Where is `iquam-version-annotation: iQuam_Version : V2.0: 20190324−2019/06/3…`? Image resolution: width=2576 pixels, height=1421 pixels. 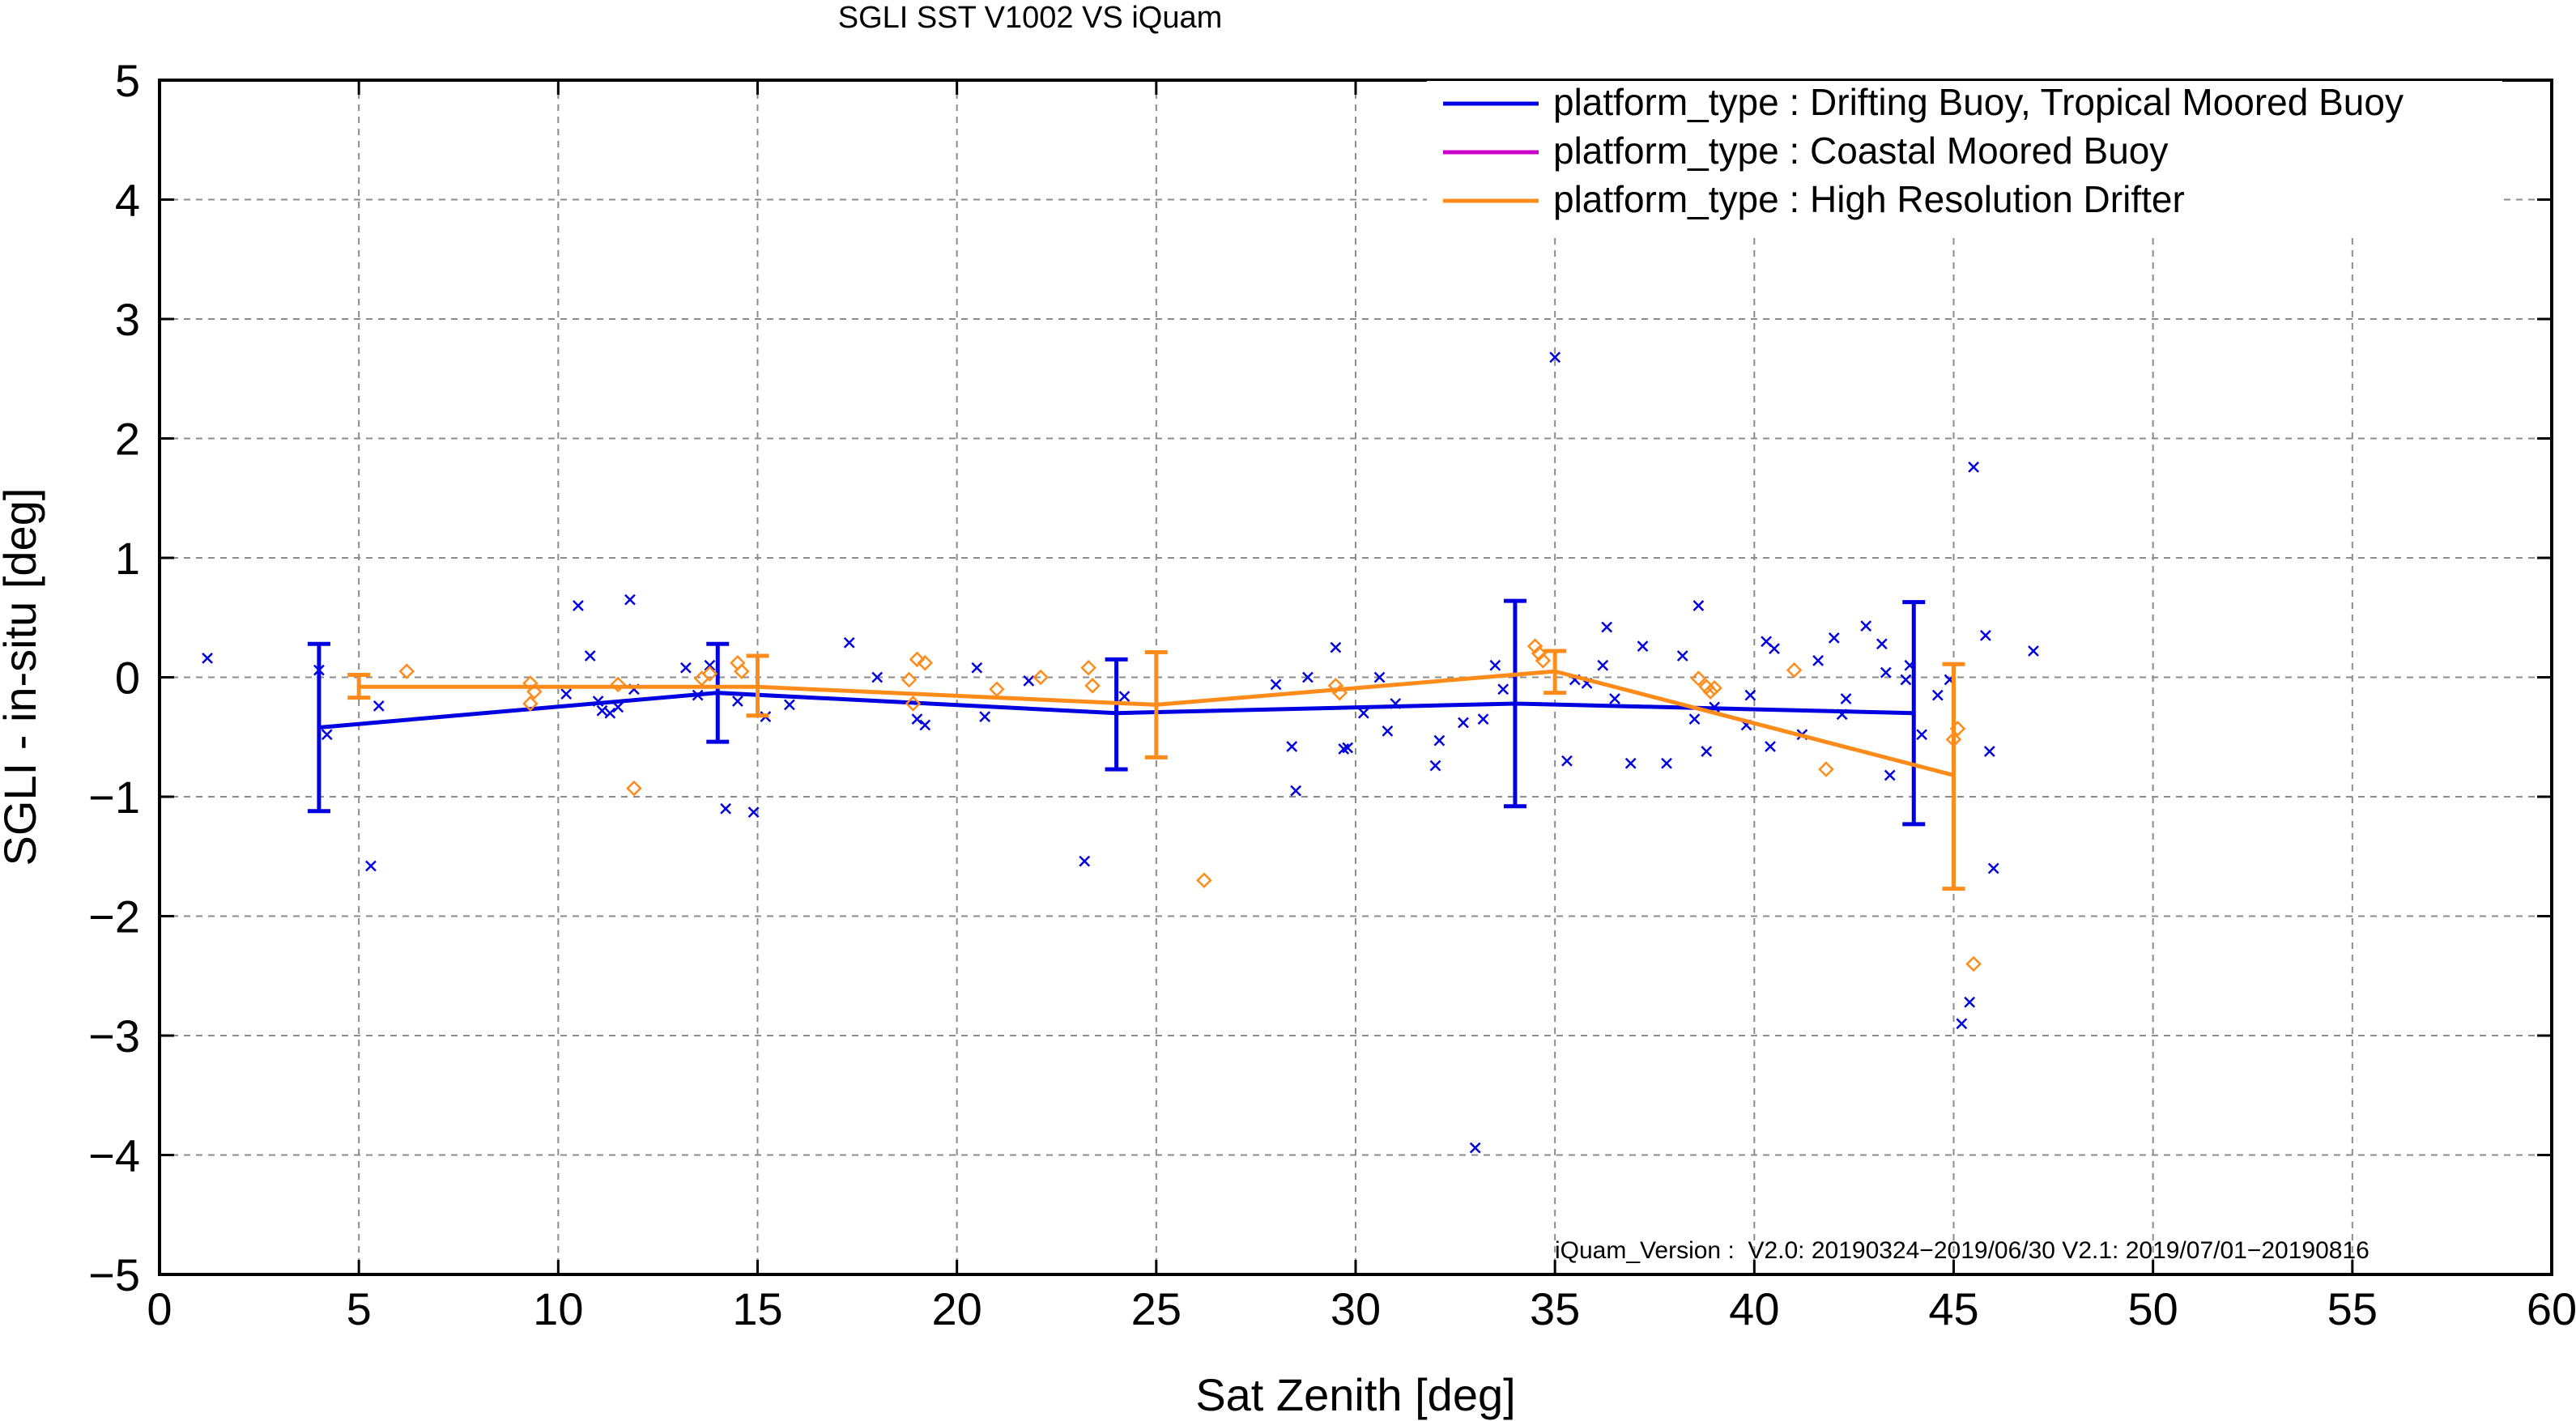
iquam-version-annotation: iQuam_Version : V2.0: 20190324−2019/06/3… is located at coordinates (1962, 1250).